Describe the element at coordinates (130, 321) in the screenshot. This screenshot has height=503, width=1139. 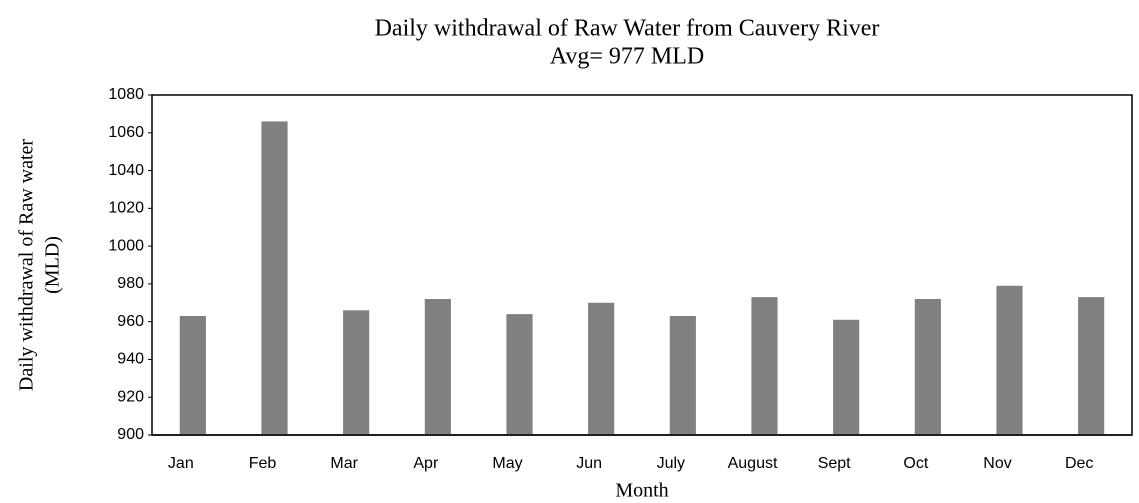
I see `y-tick-label: 960` at that location.